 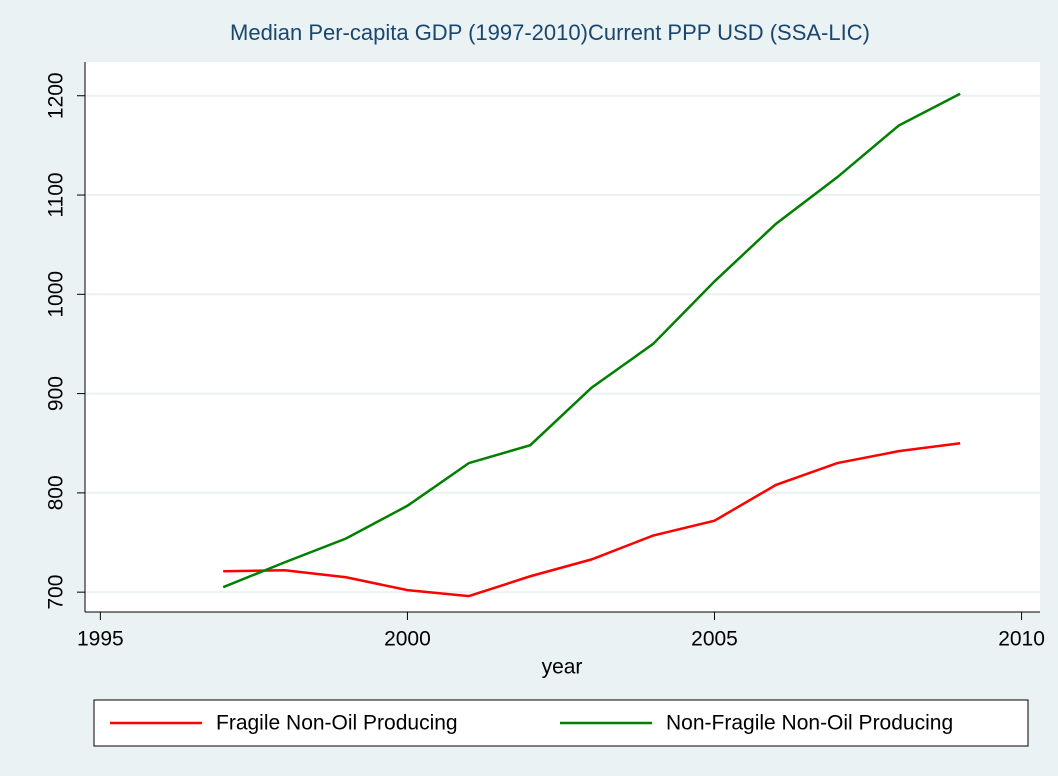 What do you see at coordinates (809, 723) in the screenshot?
I see `legend-label: Non-Fragile Non-Oil Producing` at bounding box center [809, 723].